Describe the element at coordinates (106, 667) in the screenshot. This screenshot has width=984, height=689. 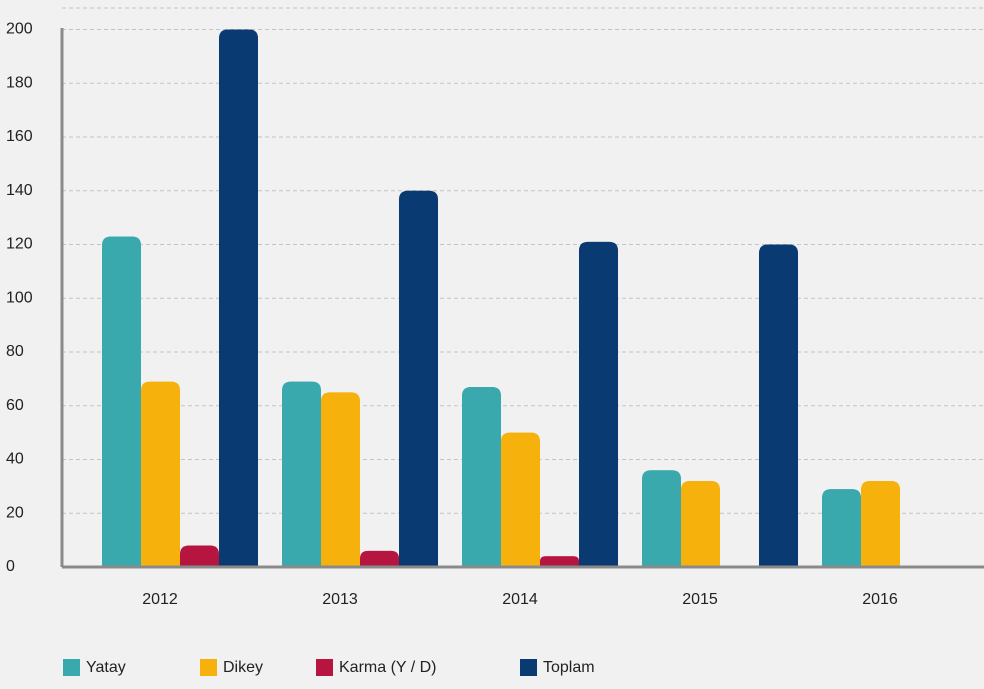
I see `legend-label: Yatay` at that location.